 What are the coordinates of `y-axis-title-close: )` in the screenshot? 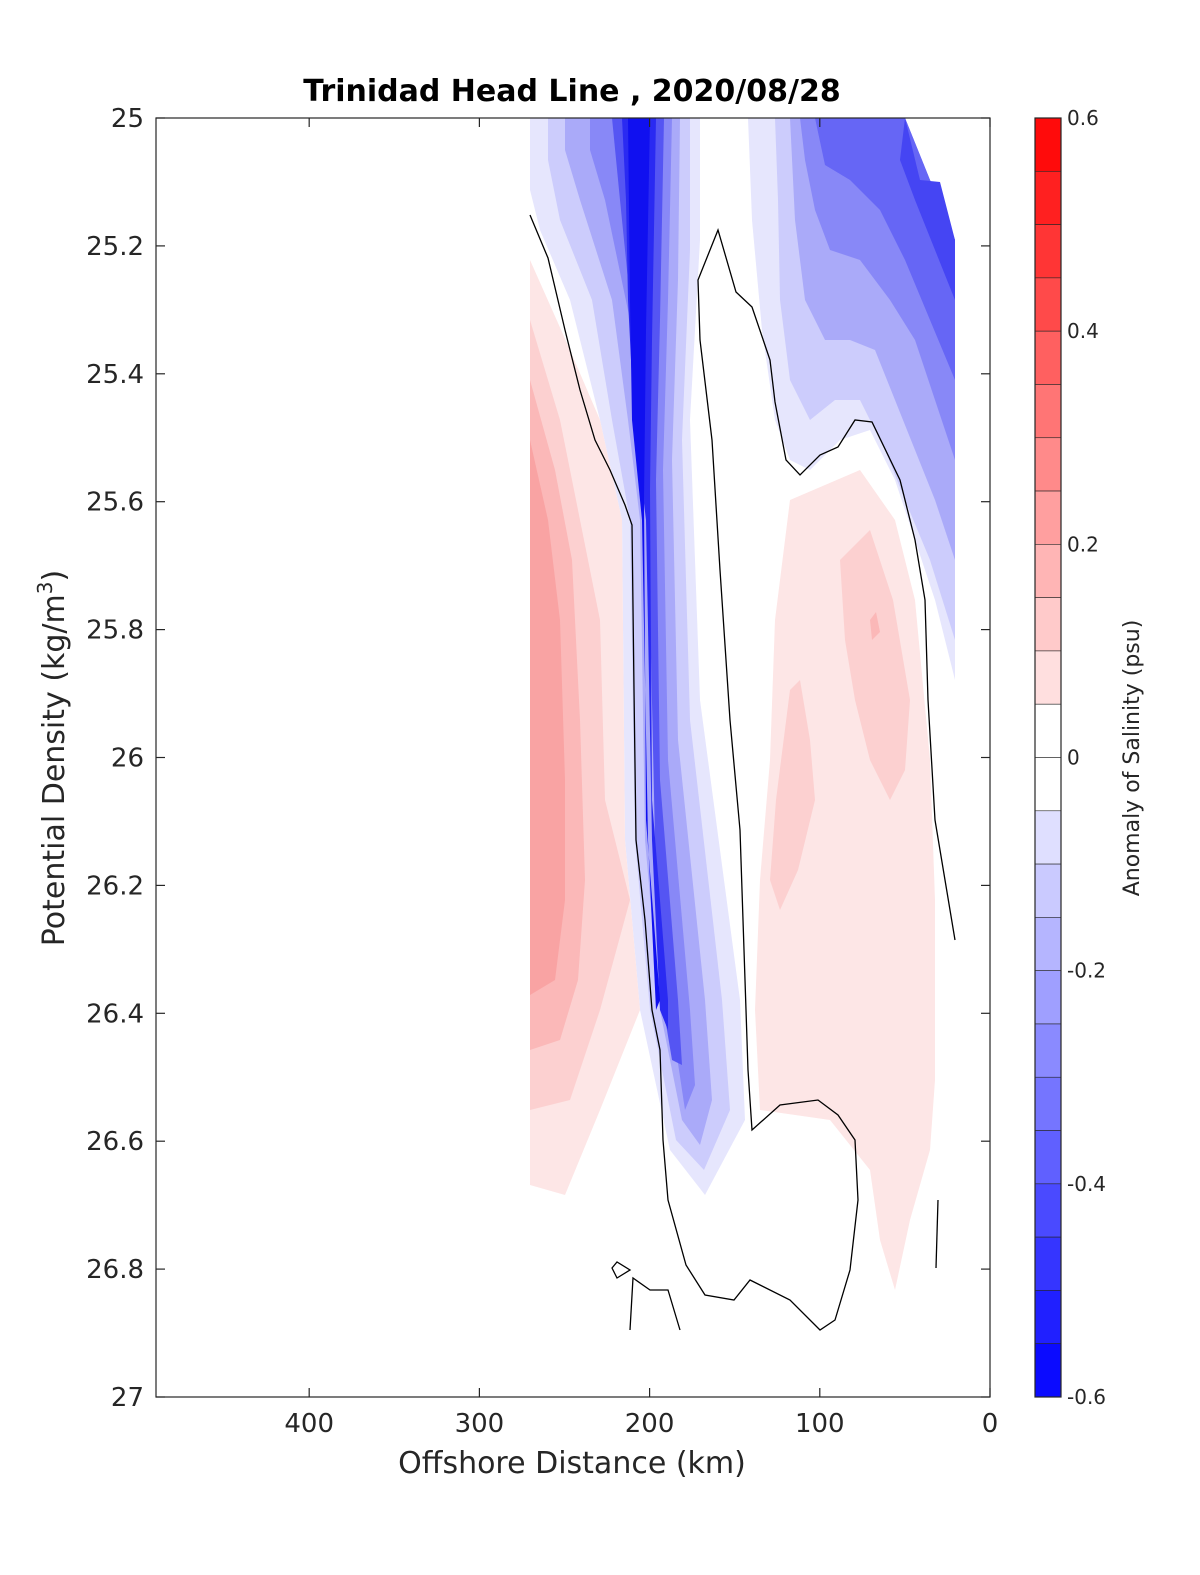 It's located at (54, 576).